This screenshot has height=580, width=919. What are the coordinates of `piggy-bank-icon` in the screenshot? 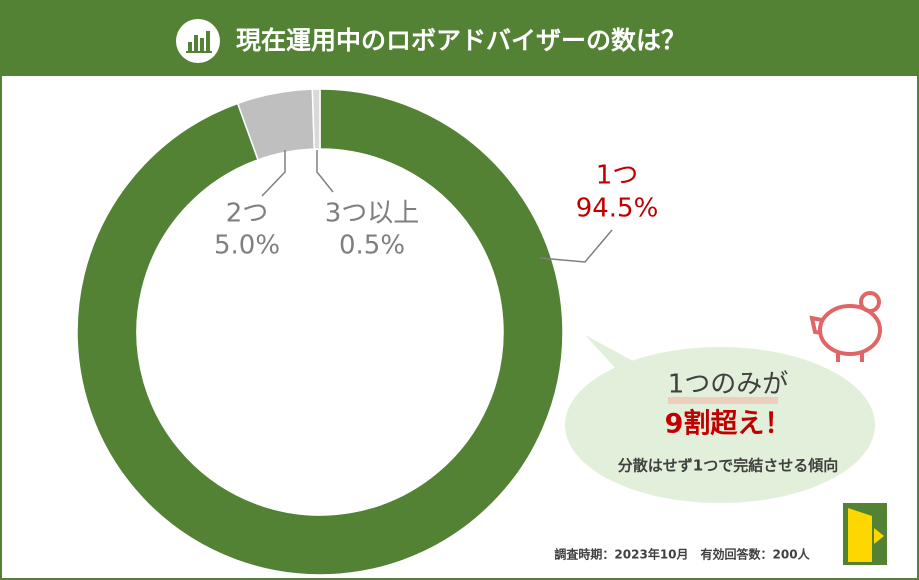 It's located at (845, 326).